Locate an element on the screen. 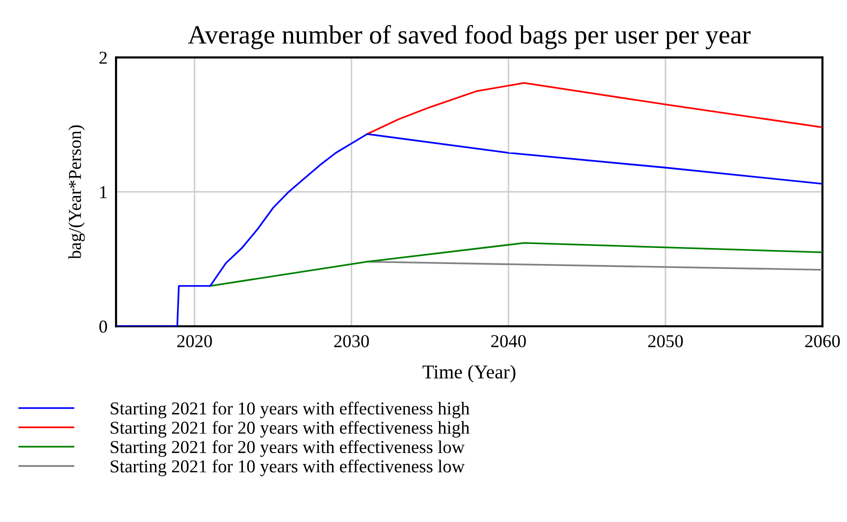 The image size is (847, 522). y-tick-label: 2 is located at coordinates (103, 58).